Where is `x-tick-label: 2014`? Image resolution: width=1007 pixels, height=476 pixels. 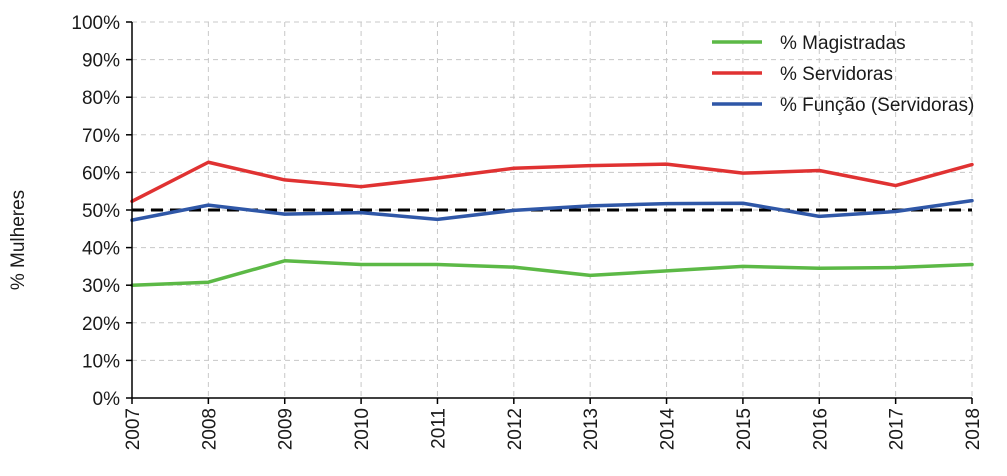
x-tick-label: 2014 is located at coordinates (668, 429).